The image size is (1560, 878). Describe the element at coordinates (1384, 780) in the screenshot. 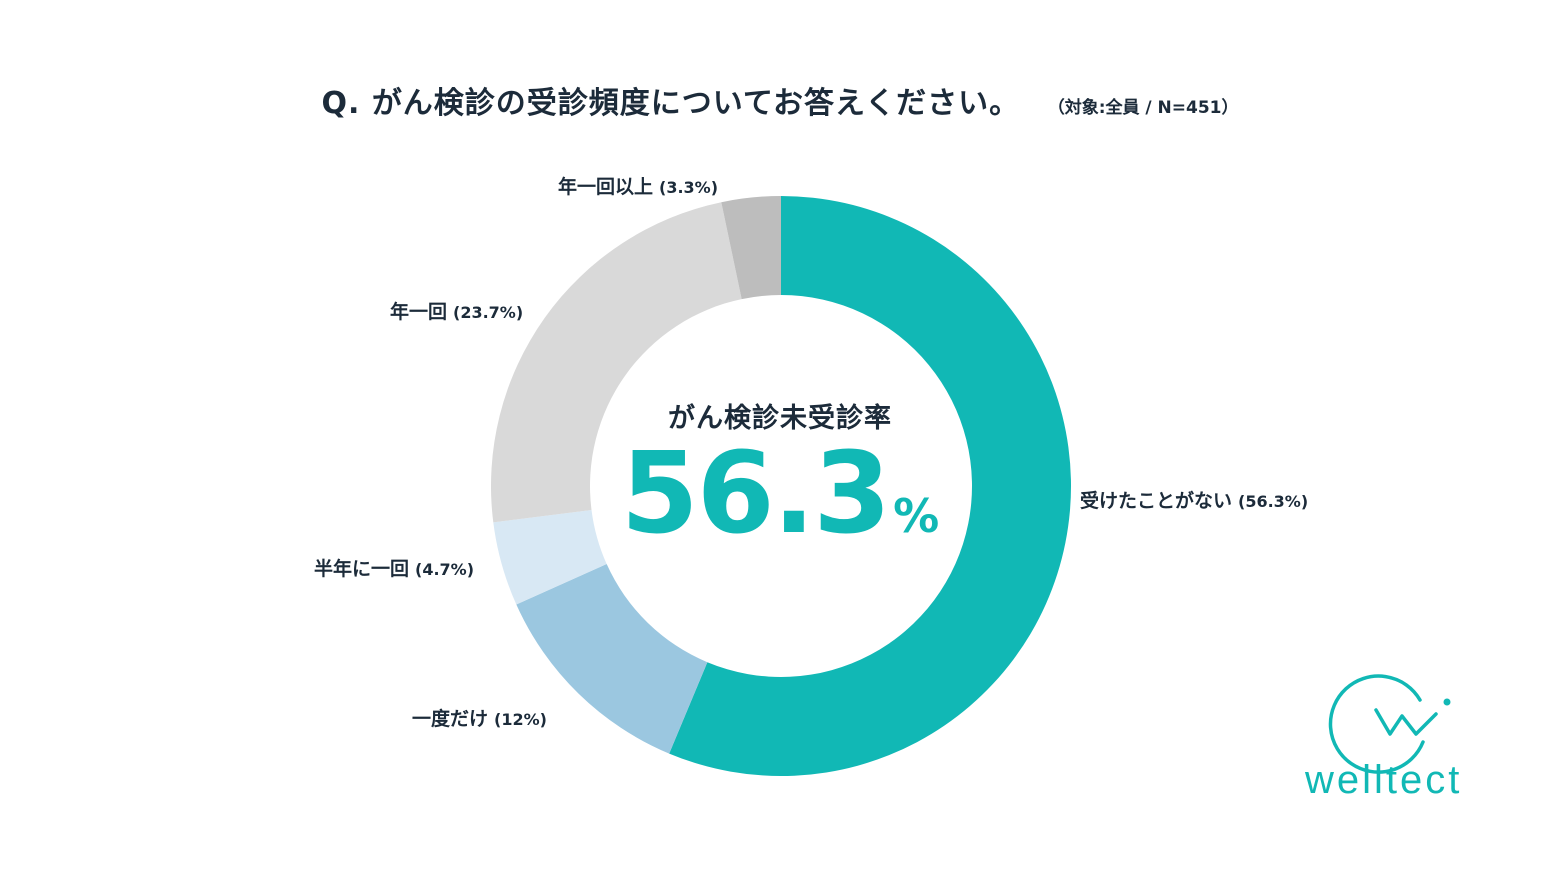

I see `brand-name: welltect` at that location.